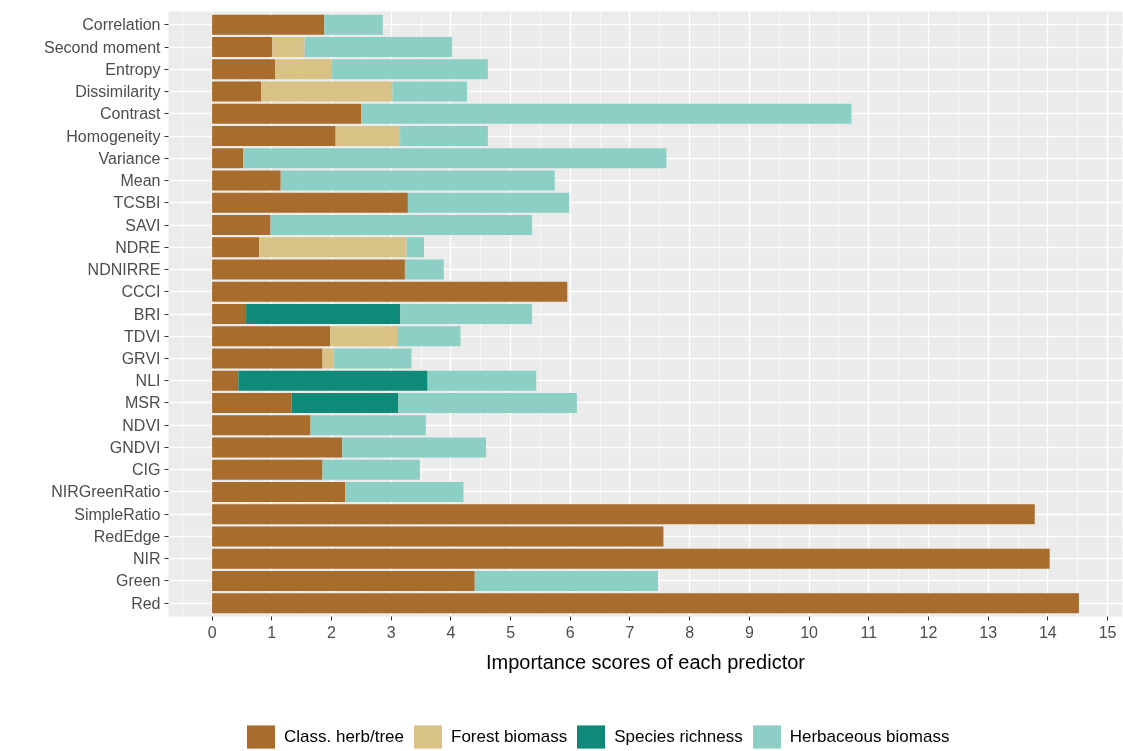 The image size is (1123, 751). I want to click on y-tick-label: Homogeneity, so click(113, 136).